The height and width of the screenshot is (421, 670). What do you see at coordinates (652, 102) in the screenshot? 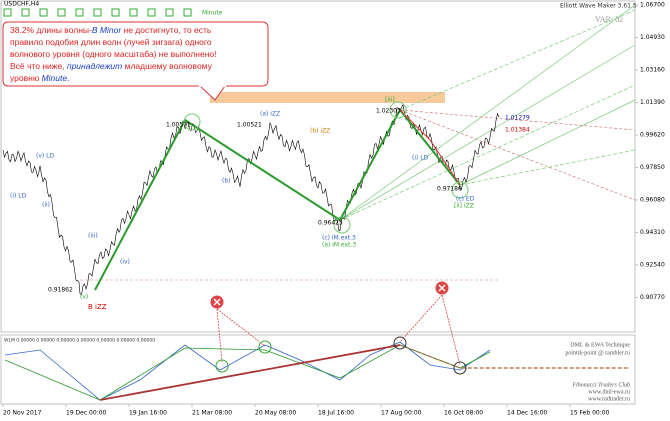
I see `price-label: 1.01390` at bounding box center [652, 102].